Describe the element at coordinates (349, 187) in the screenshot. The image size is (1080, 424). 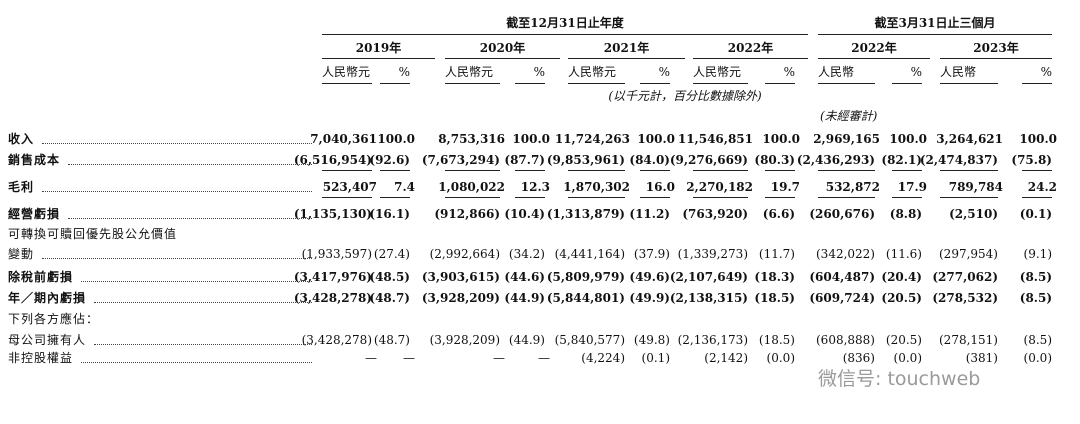
I see `amount-cell: 523,407` at that location.